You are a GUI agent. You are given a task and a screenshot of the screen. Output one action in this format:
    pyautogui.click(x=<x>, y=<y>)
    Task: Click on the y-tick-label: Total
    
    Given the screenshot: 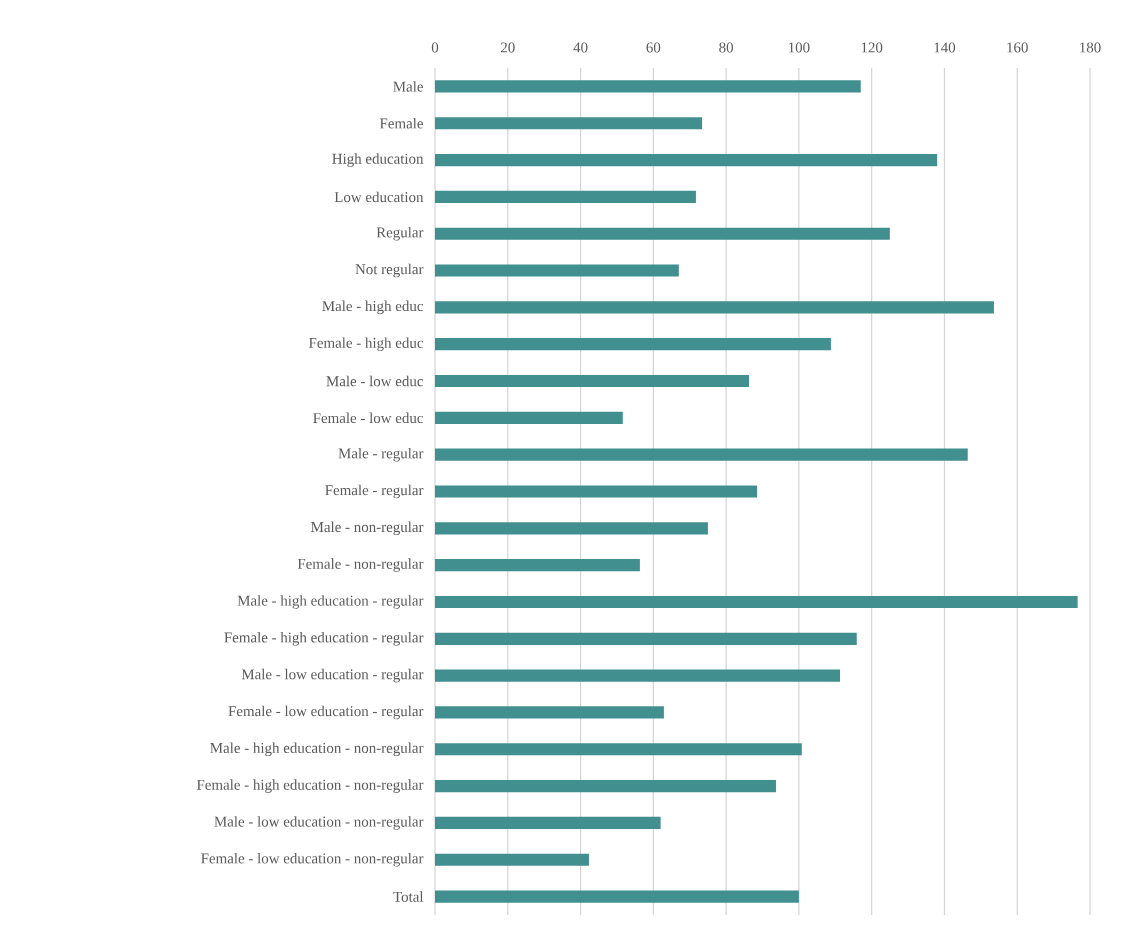 What is the action you would take?
    pyautogui.click(x=408, y=896)
    